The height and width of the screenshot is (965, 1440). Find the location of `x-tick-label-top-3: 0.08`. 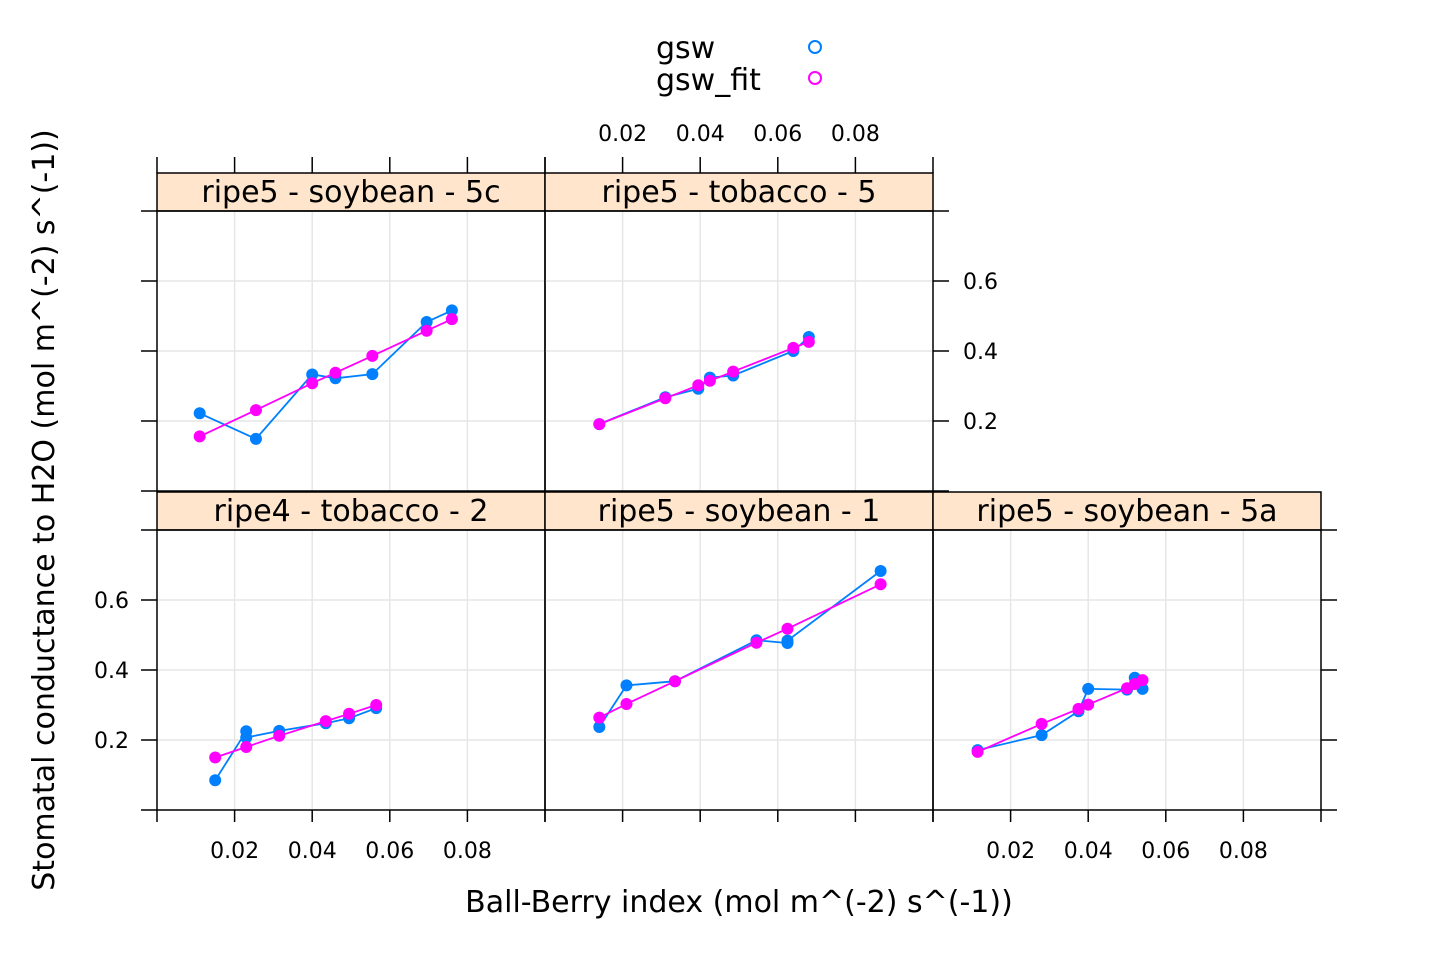

x-tick-label-top-3: 0.08 is located at coordinates (855, 134).